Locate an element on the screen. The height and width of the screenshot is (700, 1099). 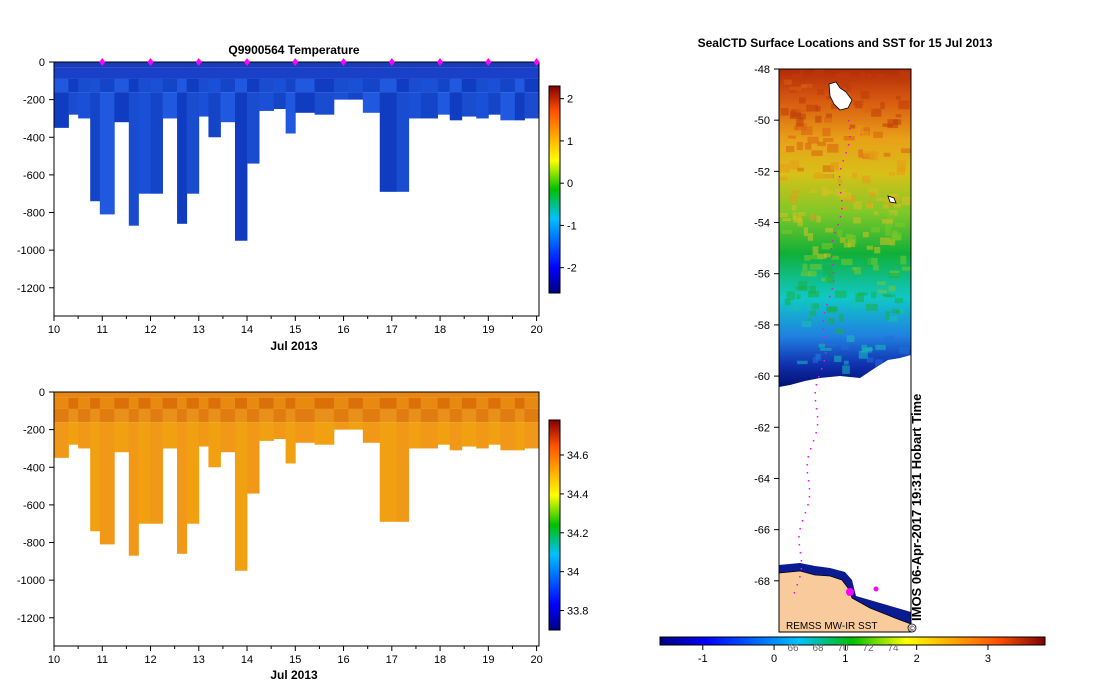
seal-track is located at coordinates (836, 358).